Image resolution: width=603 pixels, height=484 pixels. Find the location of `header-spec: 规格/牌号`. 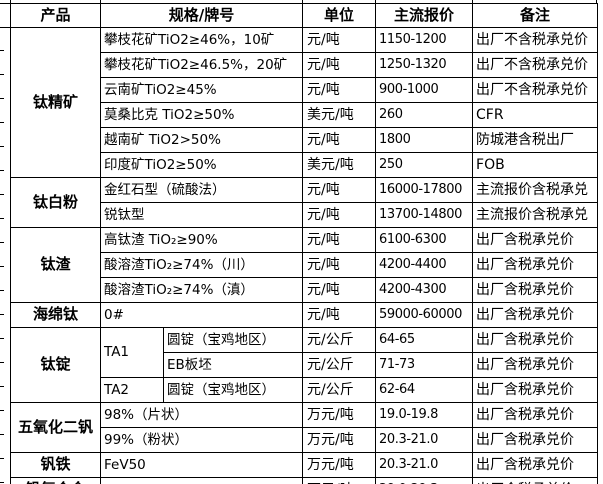

header-spec: 规格/牌号 is located at coordinates (201, 15).